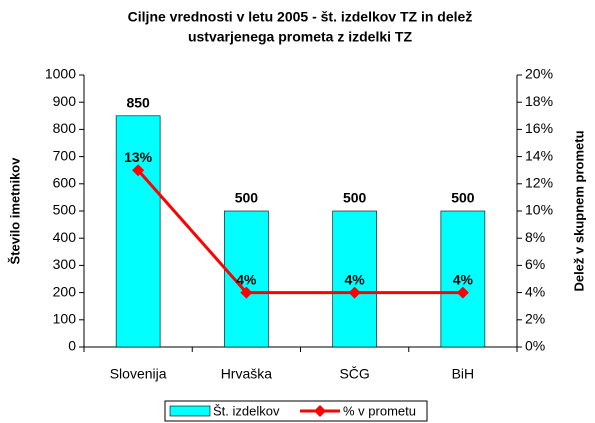 The image size is (595, 423). I want to click on y2-tick-label: 0%, so click(535, 346).